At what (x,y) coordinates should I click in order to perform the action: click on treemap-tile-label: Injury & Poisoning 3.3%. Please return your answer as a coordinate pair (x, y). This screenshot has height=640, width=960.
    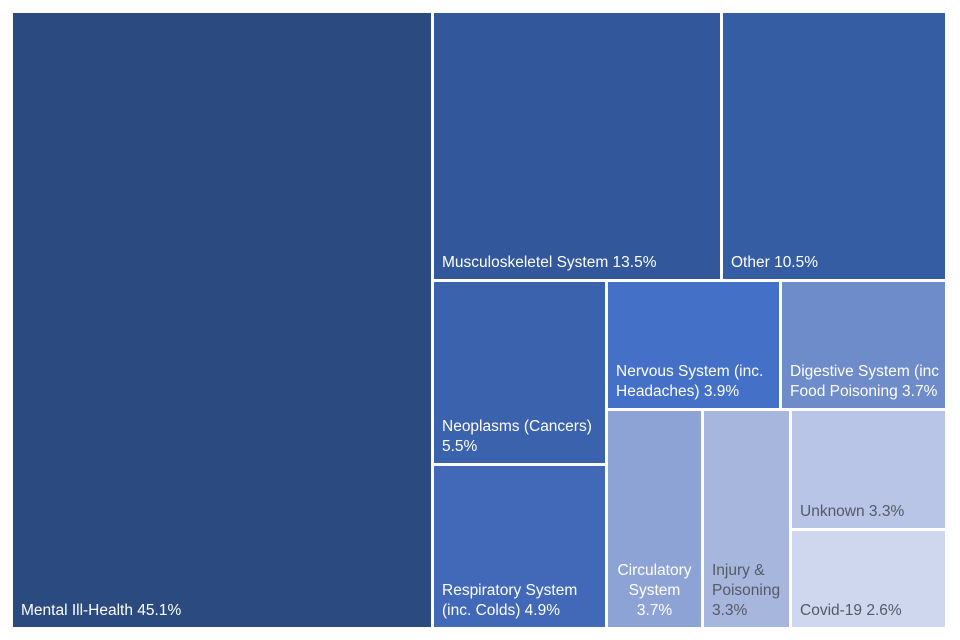
    Looking at the image, I should click on (746, 590).